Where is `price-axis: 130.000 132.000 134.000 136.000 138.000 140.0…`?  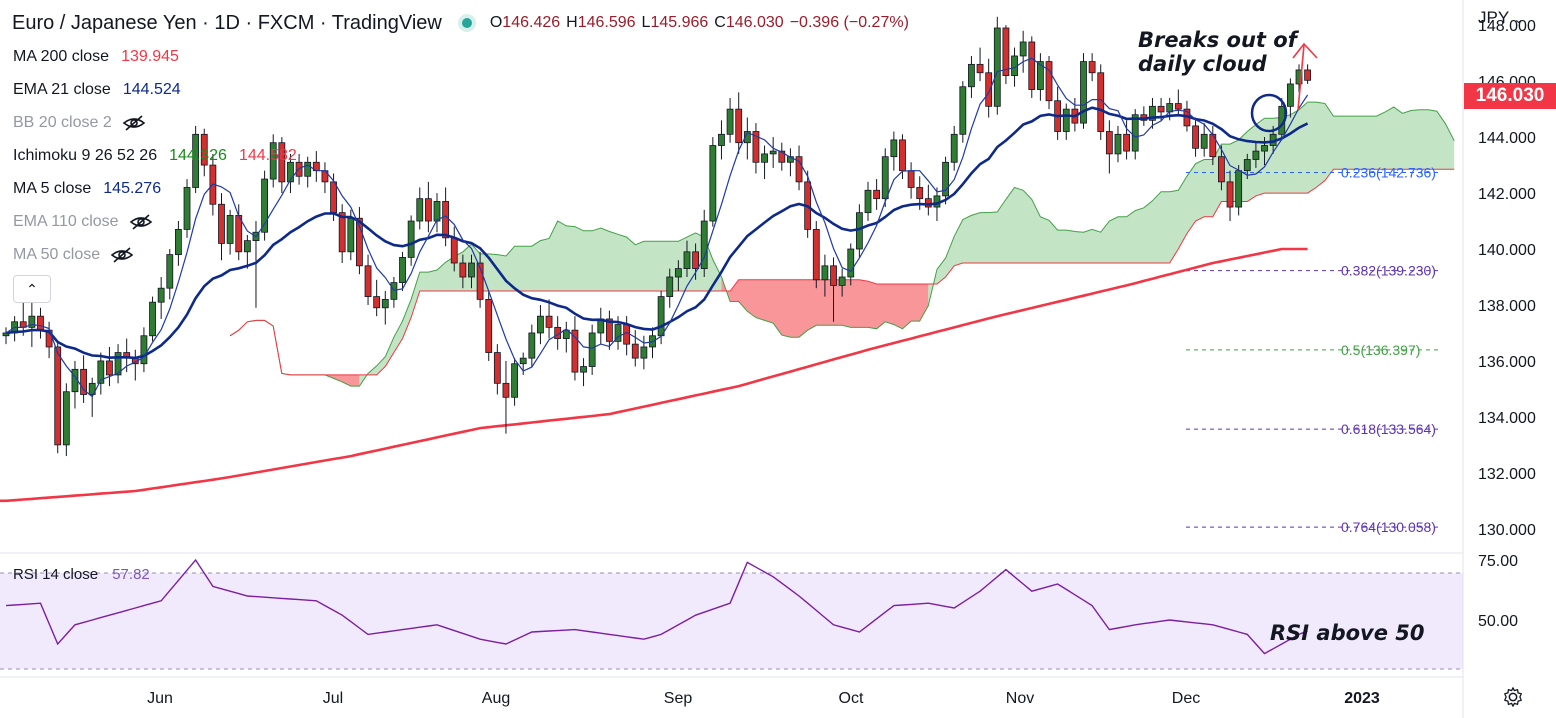
price-axis: 130.000 132.000 134.000 136.000 138.000 140.0… is located at coordinates (1507, 278).